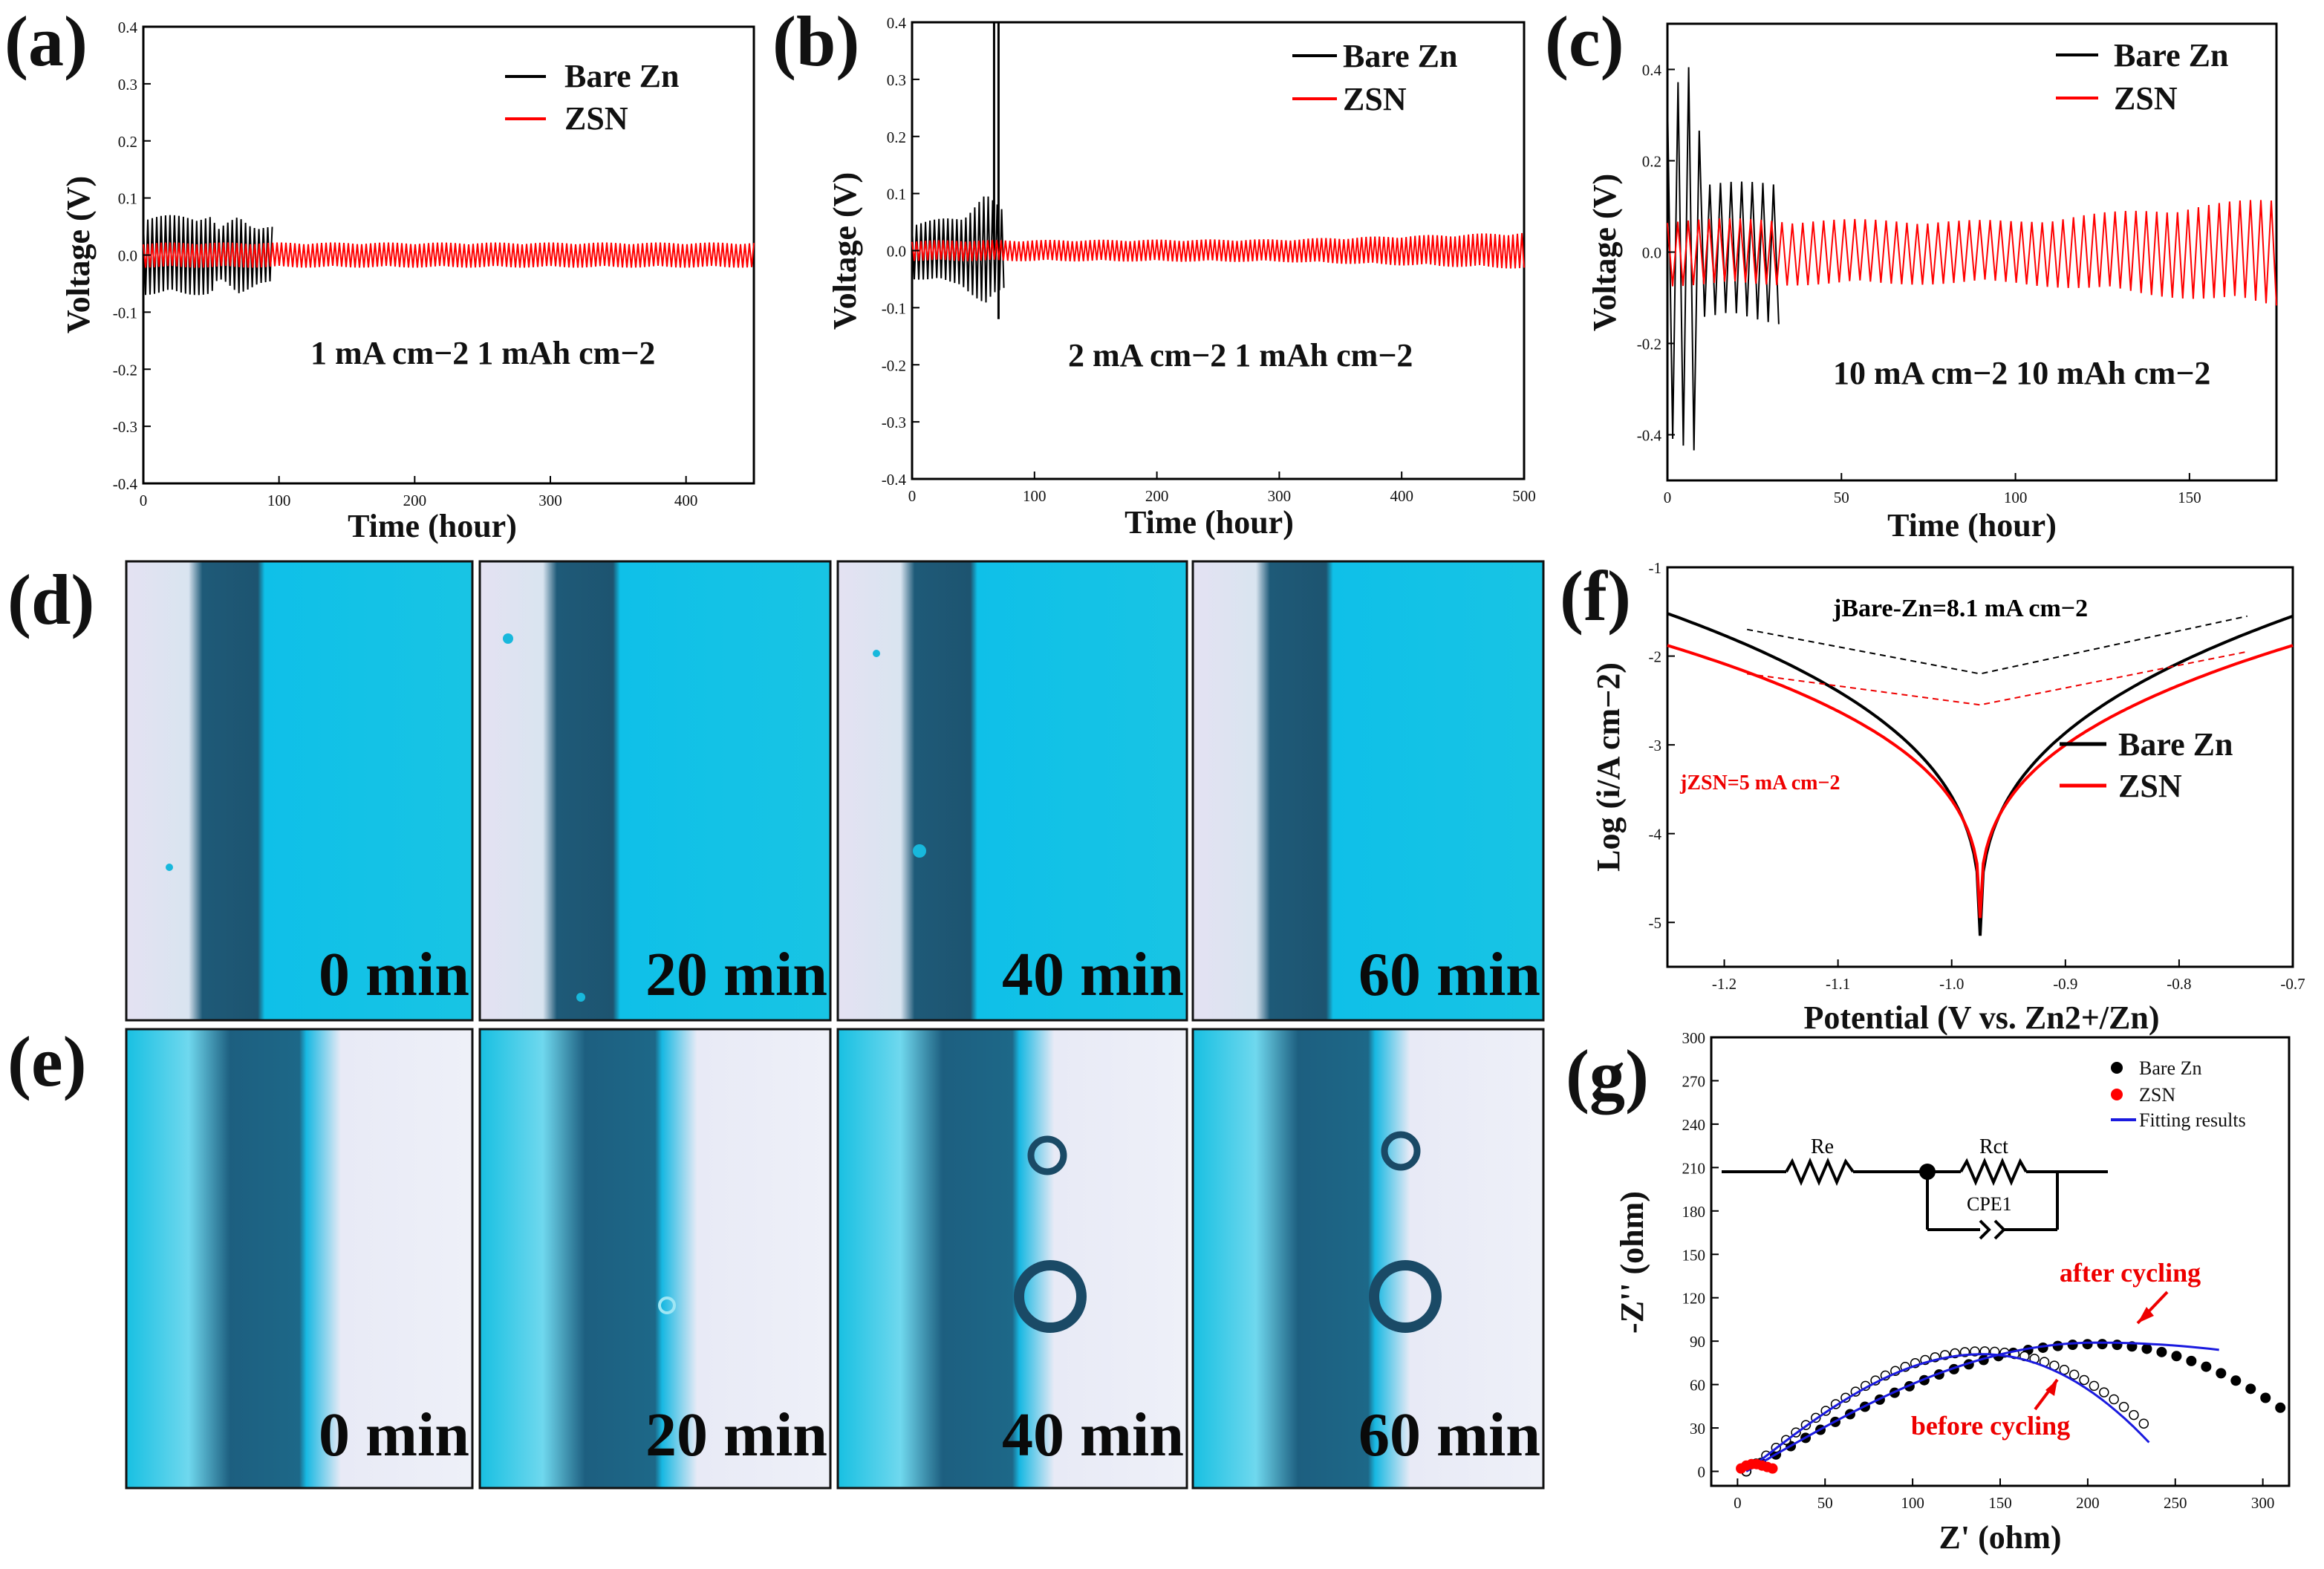  I want to click on x-tick-label-b-4: 400, so click(1401, 496).